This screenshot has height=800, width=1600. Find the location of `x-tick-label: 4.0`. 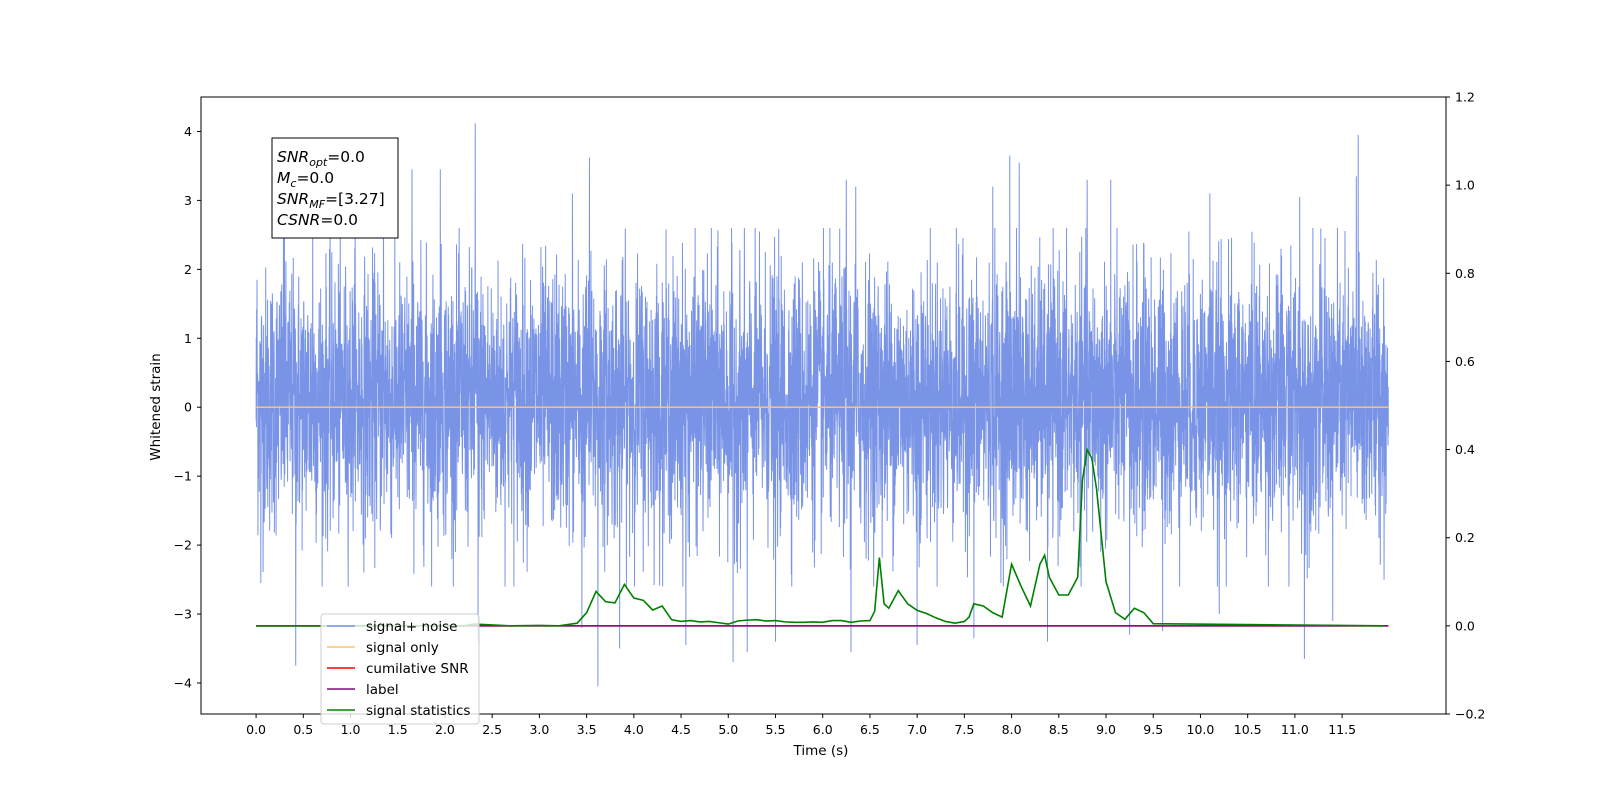

x-tick-label: 4.0 is located at coordinates (634, 729).